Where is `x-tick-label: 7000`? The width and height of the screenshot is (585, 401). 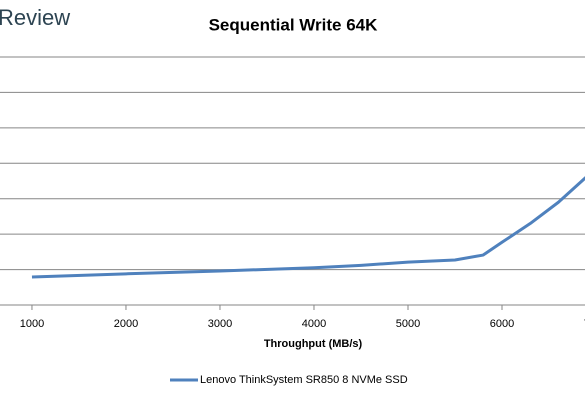
x-tick-label: 7000 is located at coordinates (584, 324).